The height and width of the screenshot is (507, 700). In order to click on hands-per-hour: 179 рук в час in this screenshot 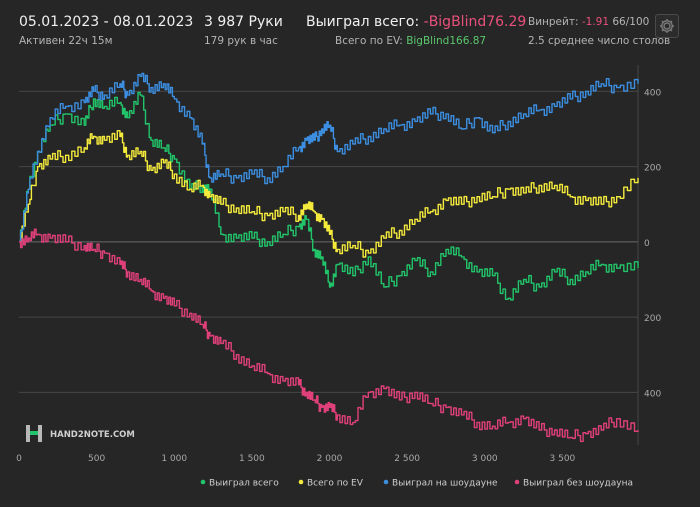, I will do `click(241, 41)`.